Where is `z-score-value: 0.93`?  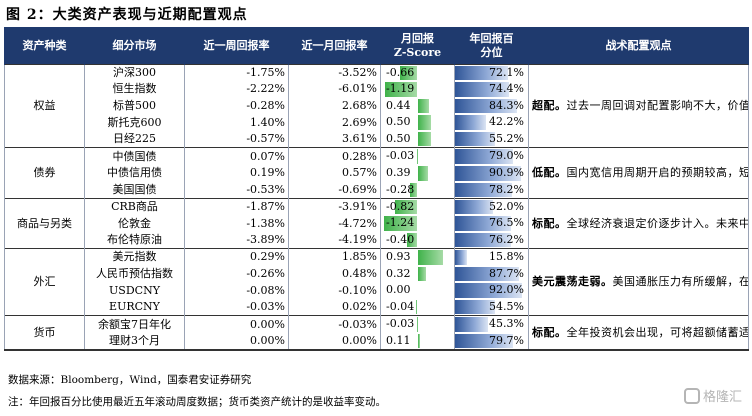 z-score-value: 0.93 is located at coordinates (398, 257).